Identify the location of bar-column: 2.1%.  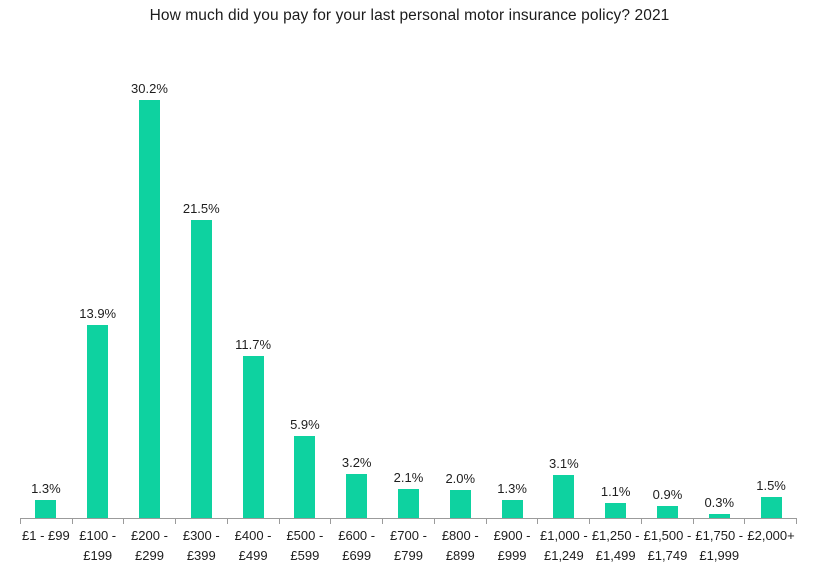
(409, 494).